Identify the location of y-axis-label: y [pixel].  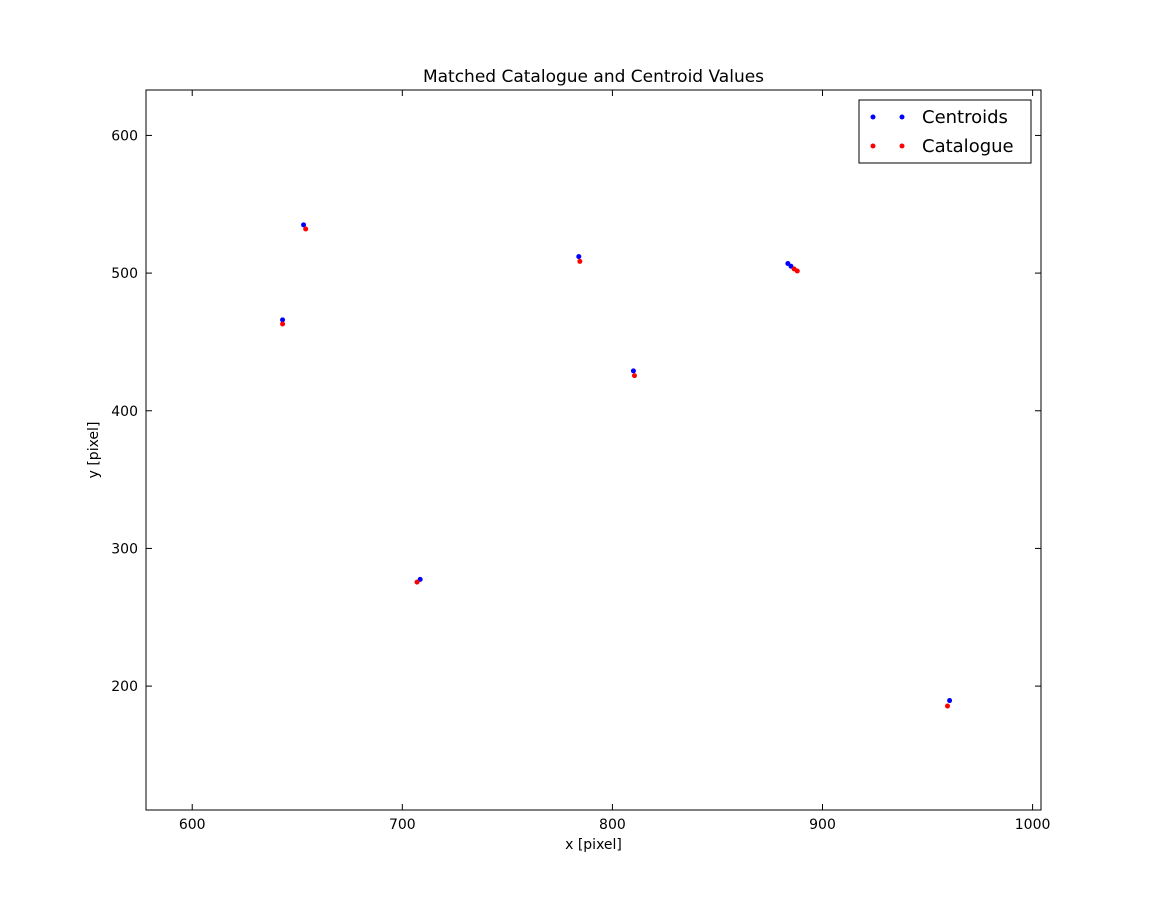
(94, 450).